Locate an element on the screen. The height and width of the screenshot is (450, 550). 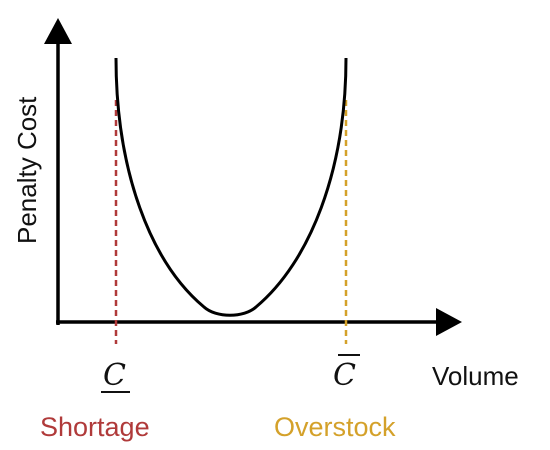
overstock-label: Overstock is located at coordinates (335, 427).